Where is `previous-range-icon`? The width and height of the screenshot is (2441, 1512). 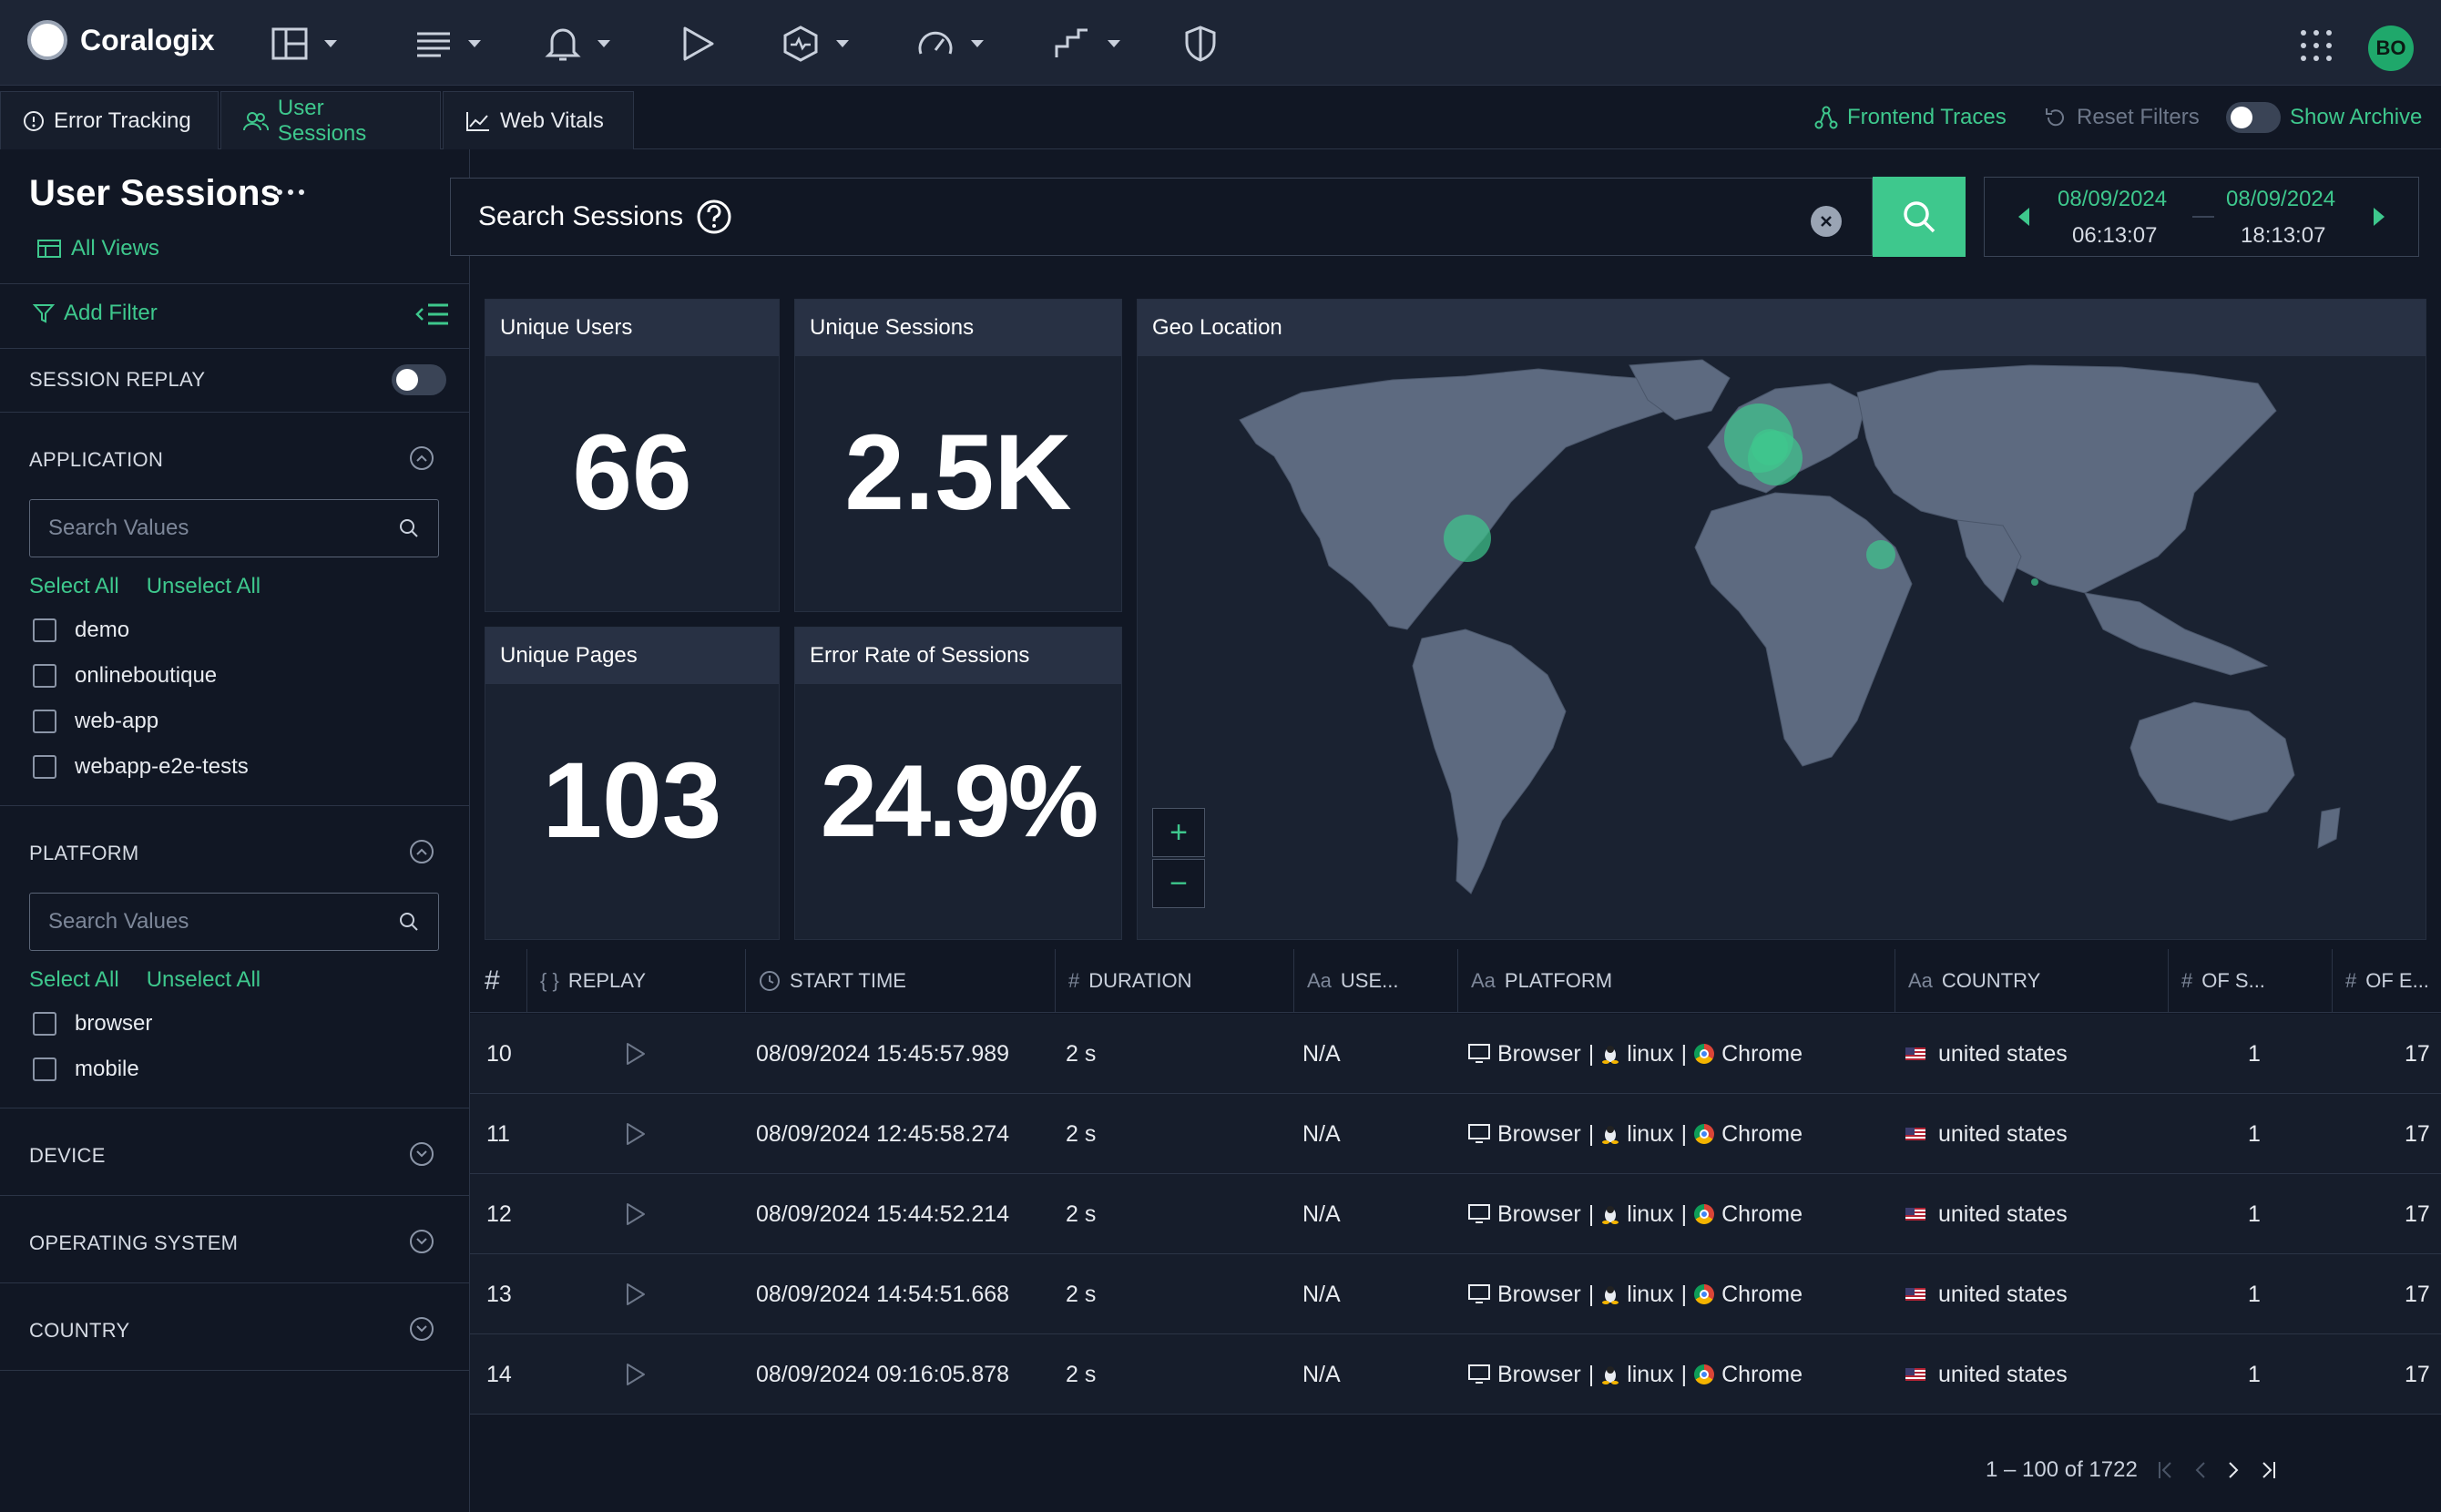
previous-range-icon is located at coordinates (2024, 217).